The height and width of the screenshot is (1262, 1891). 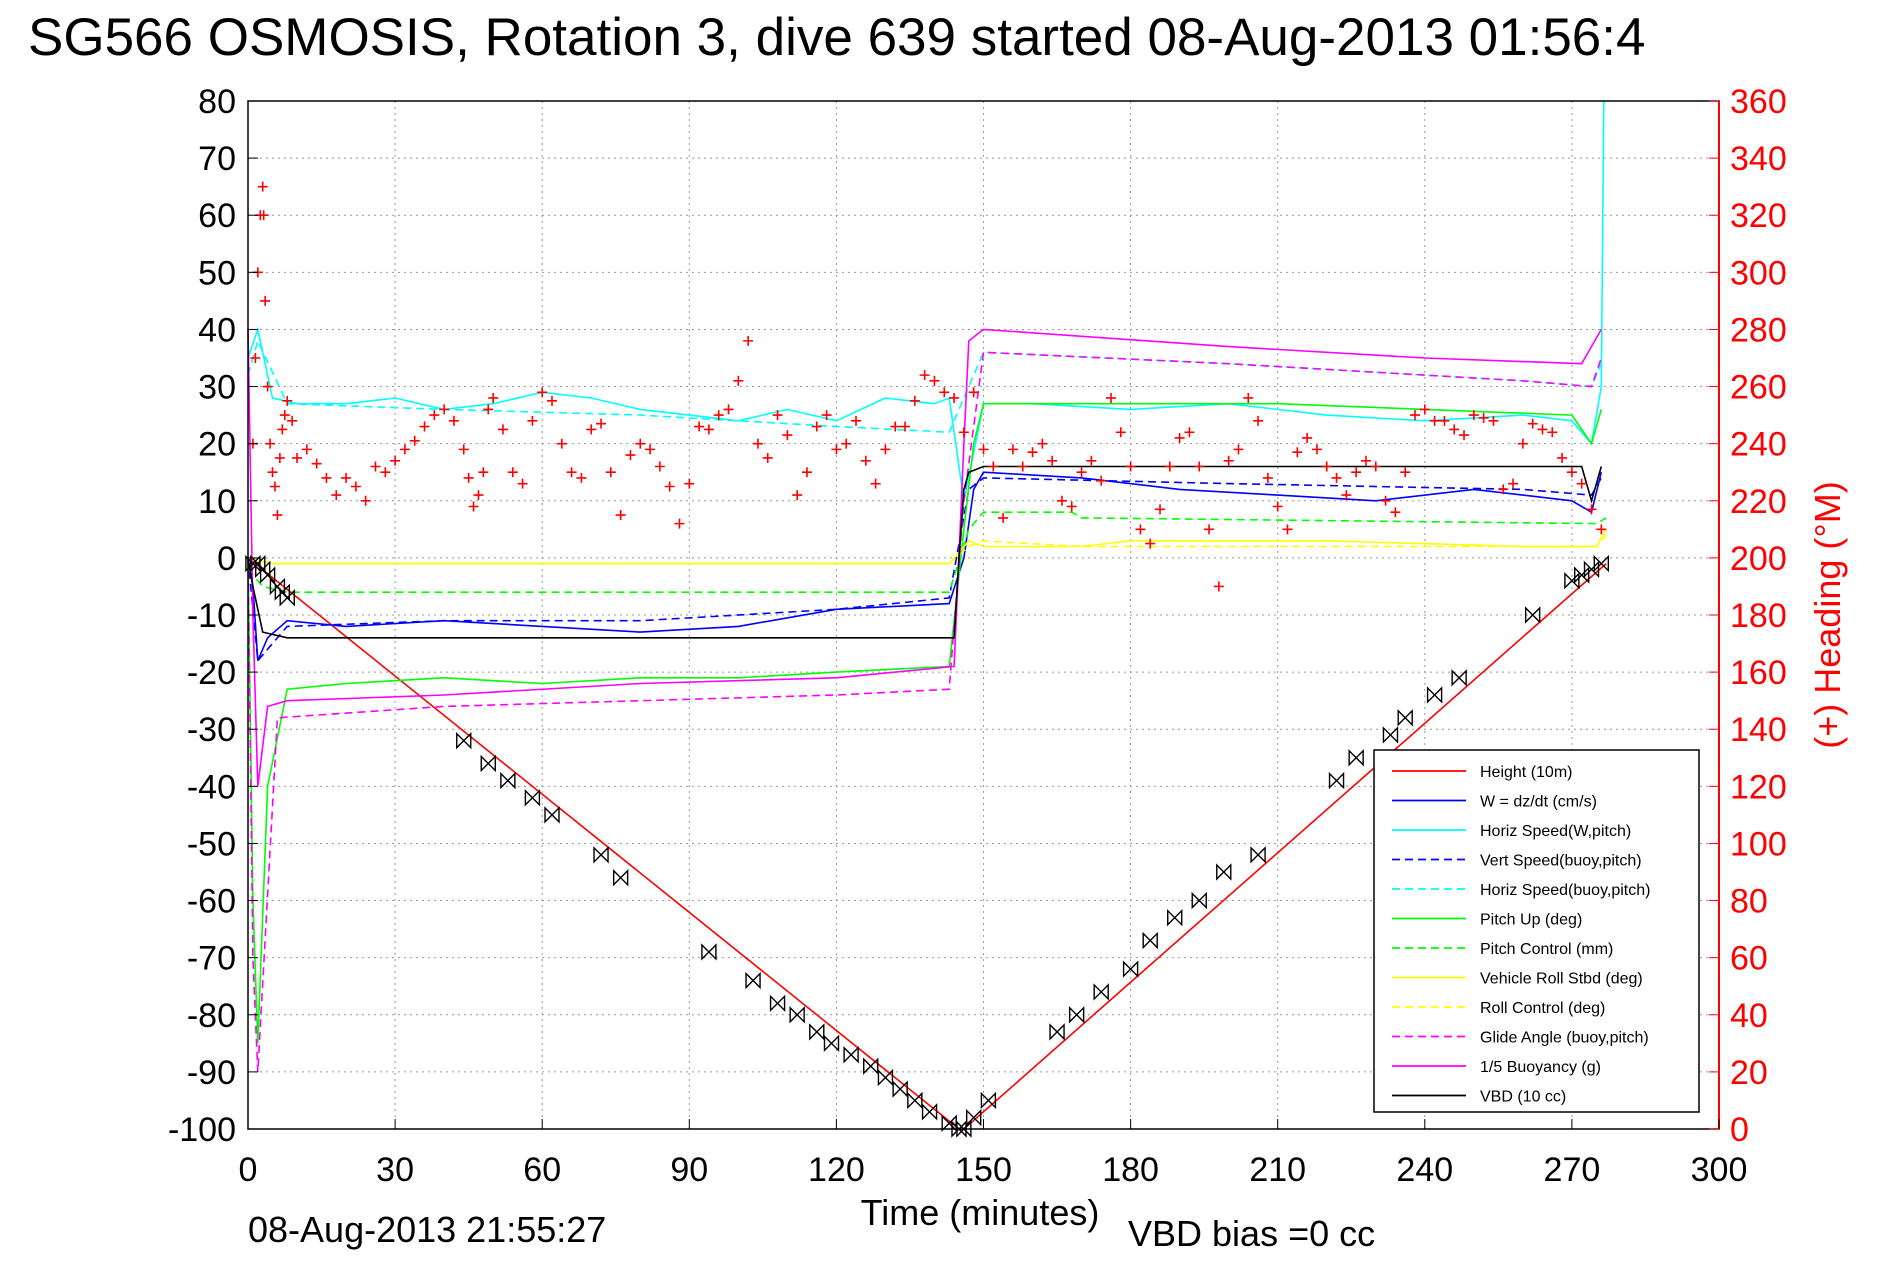 I want to click on legend-label: Vehicle Roll Stbd (deg), so click(x=1561, y=979).